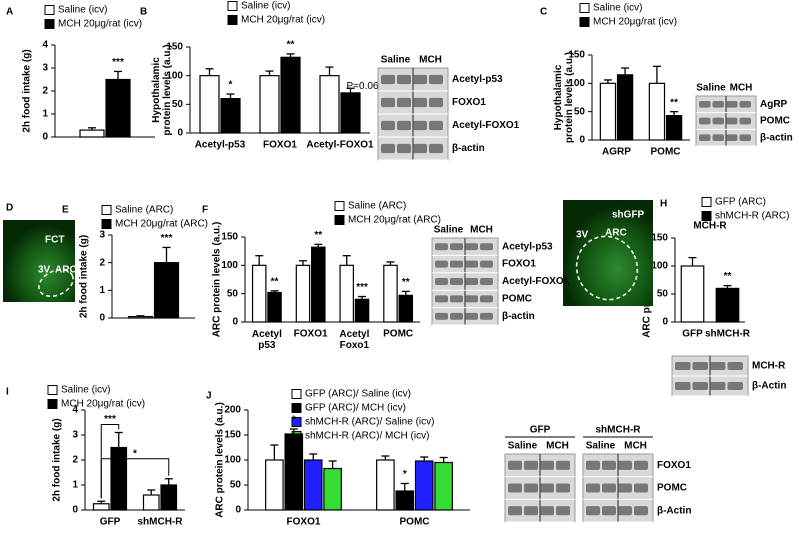 This screenshot has width=799, height=538. What do you see at coordinates (543, 12) in the screenshot?
I see `panel-label: C` at bounding box center [543, 12].